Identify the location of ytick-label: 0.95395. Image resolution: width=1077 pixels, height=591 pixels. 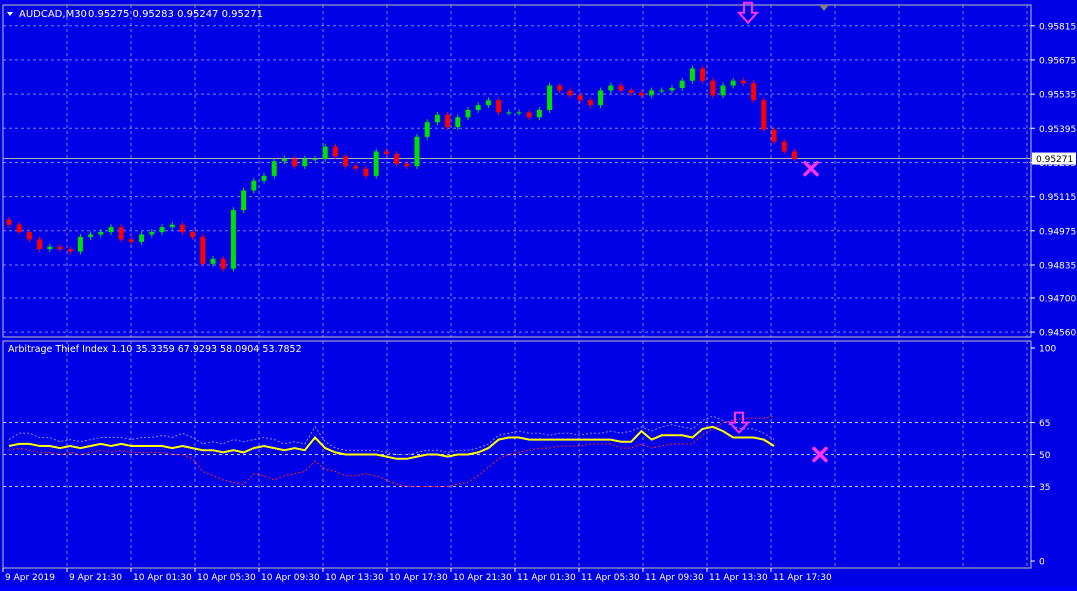
(1057, 130).